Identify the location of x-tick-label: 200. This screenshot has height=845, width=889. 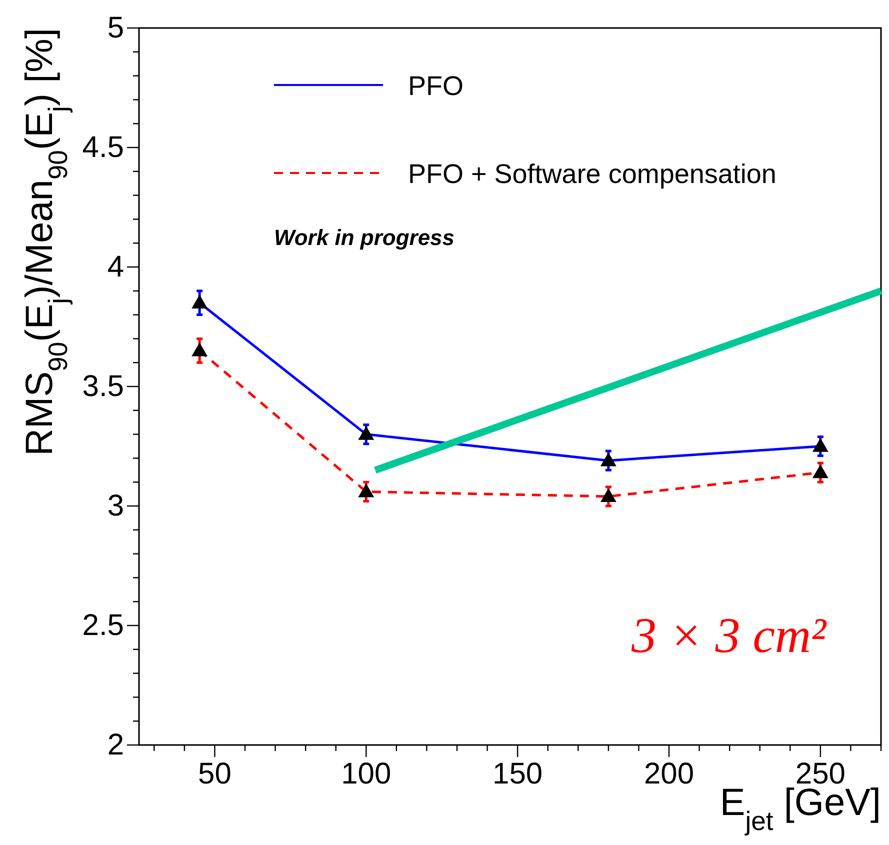
(669, 773).